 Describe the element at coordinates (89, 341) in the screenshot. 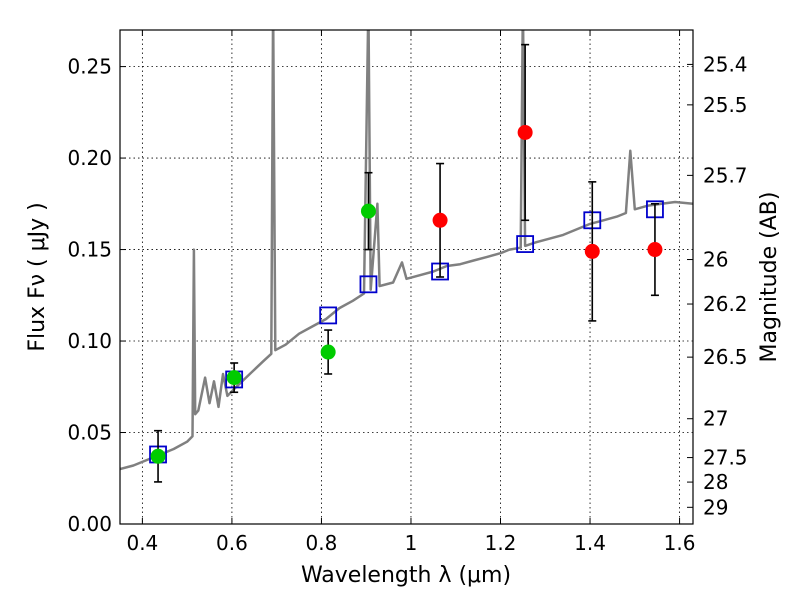

I see `y-tick-label: 0.10` at that location.